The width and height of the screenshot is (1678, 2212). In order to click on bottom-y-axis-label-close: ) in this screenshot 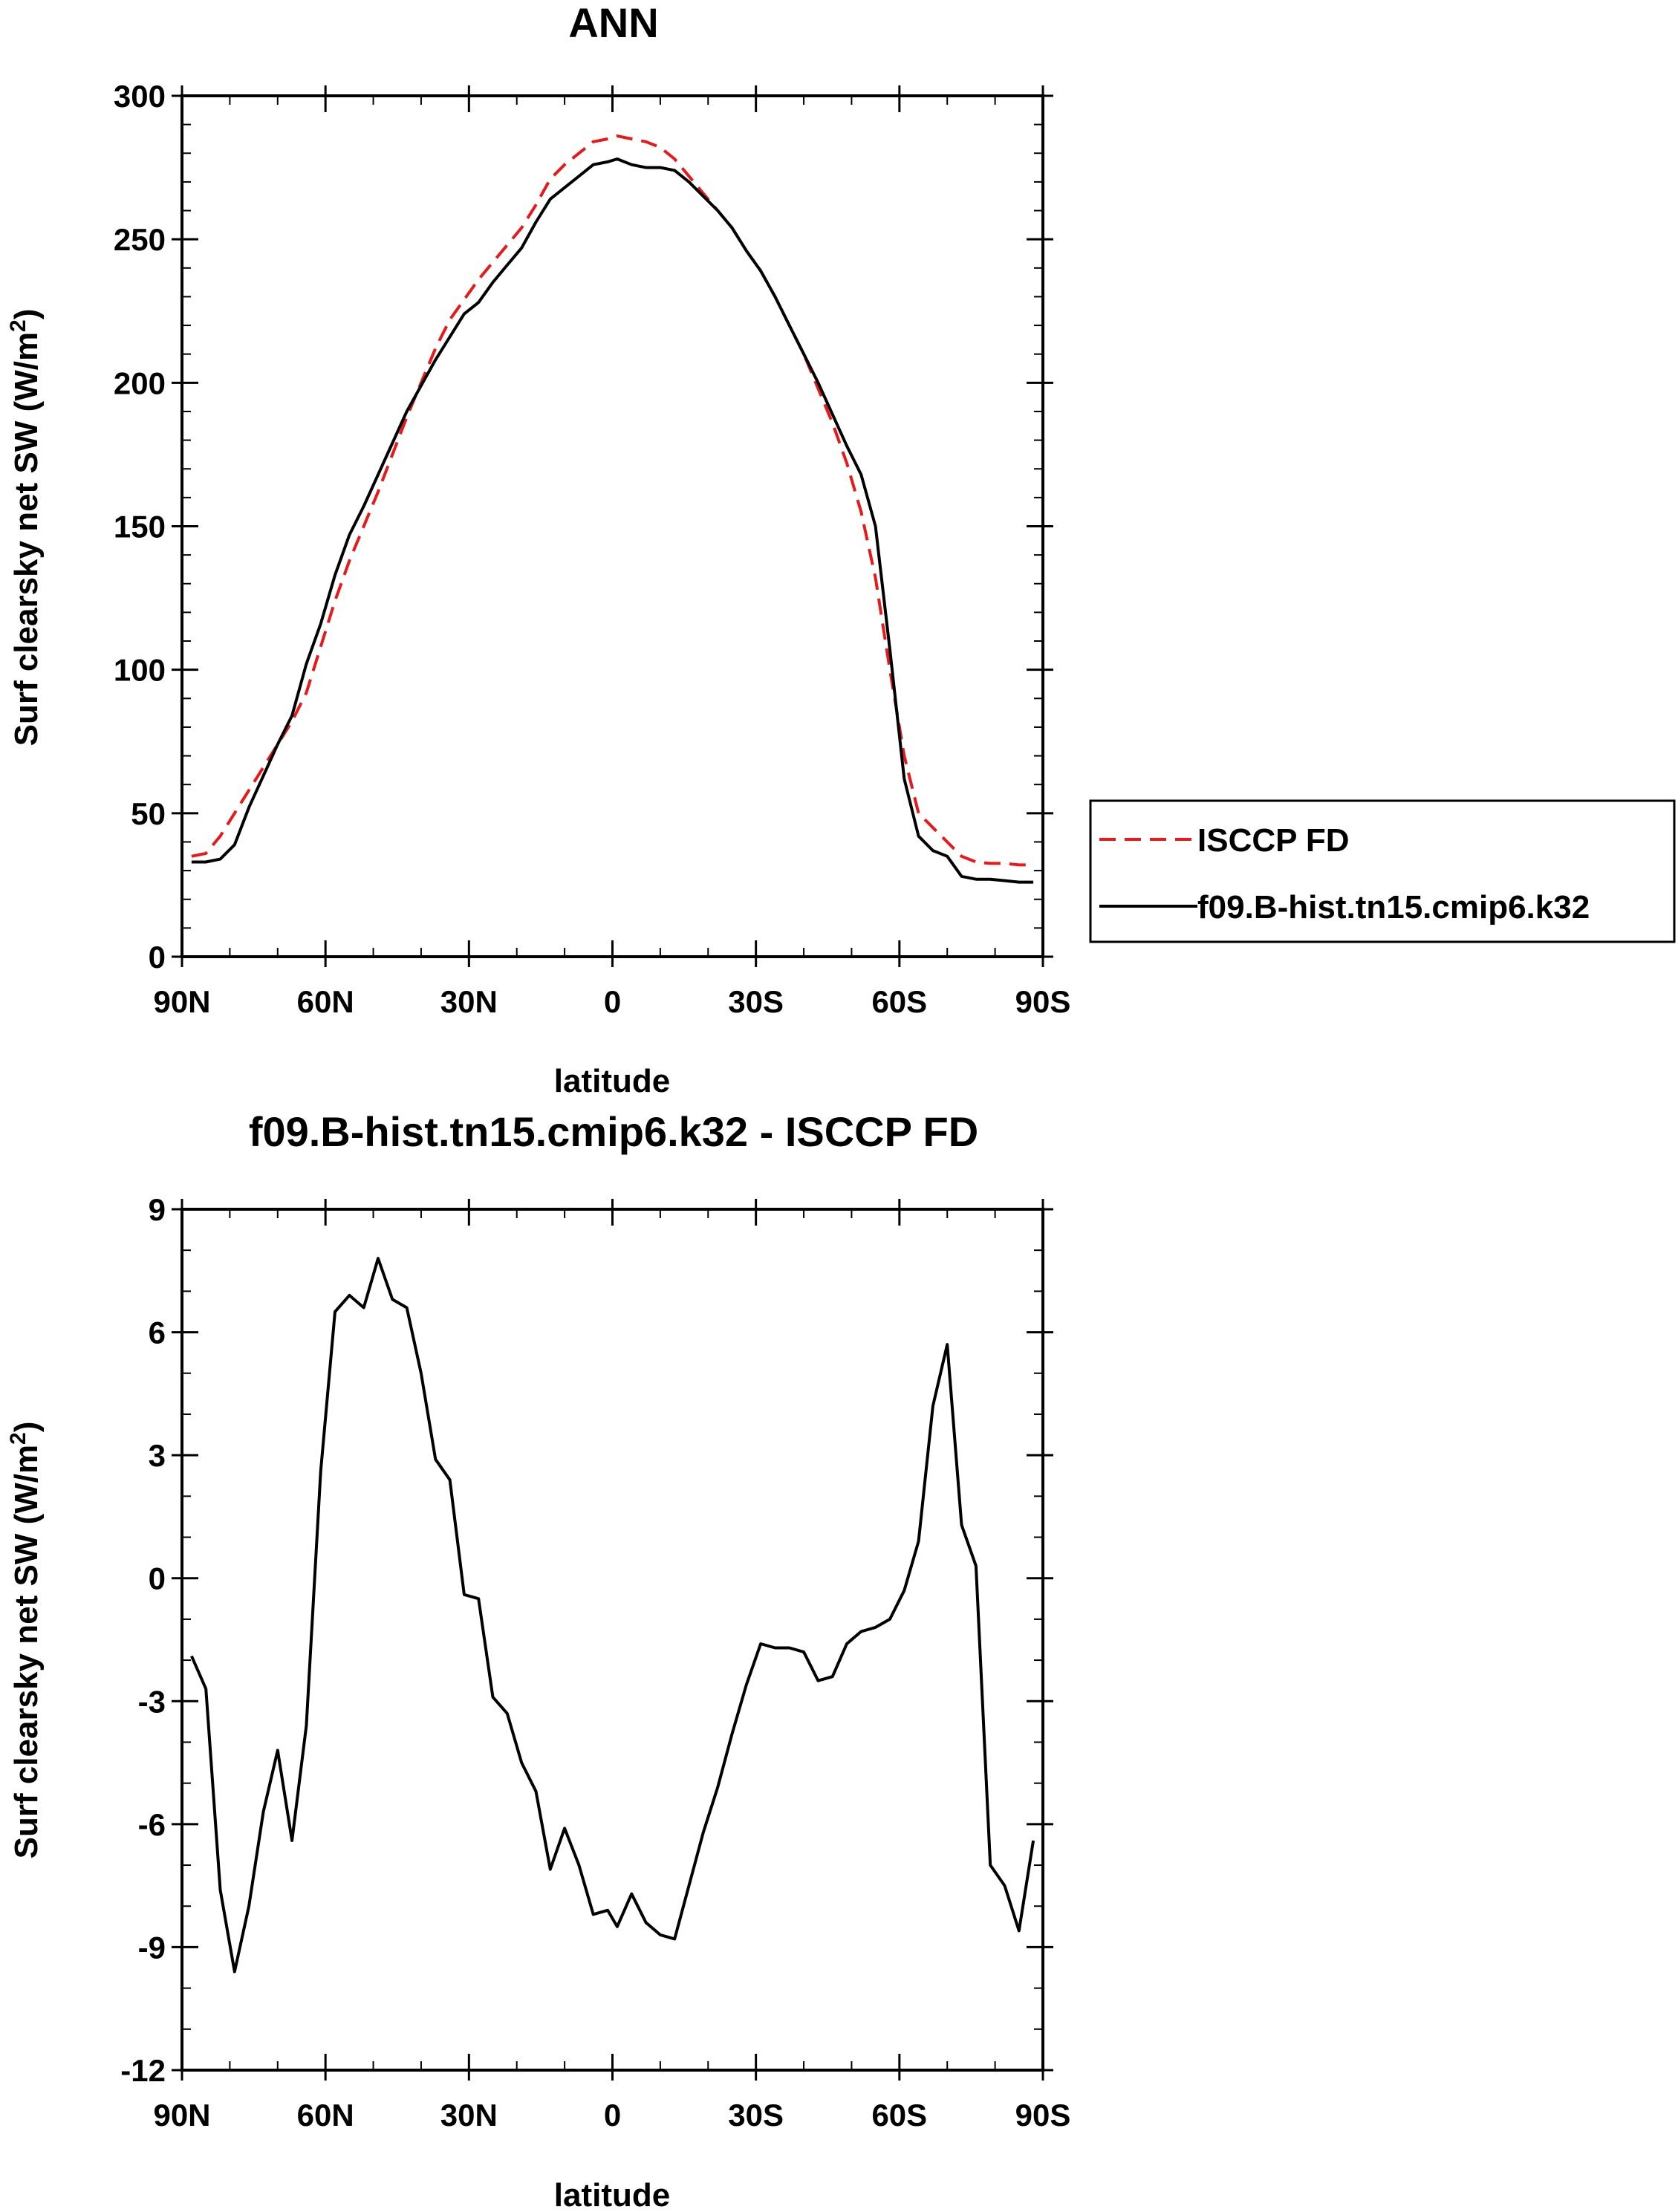, I will do `click(26, 1427)`.